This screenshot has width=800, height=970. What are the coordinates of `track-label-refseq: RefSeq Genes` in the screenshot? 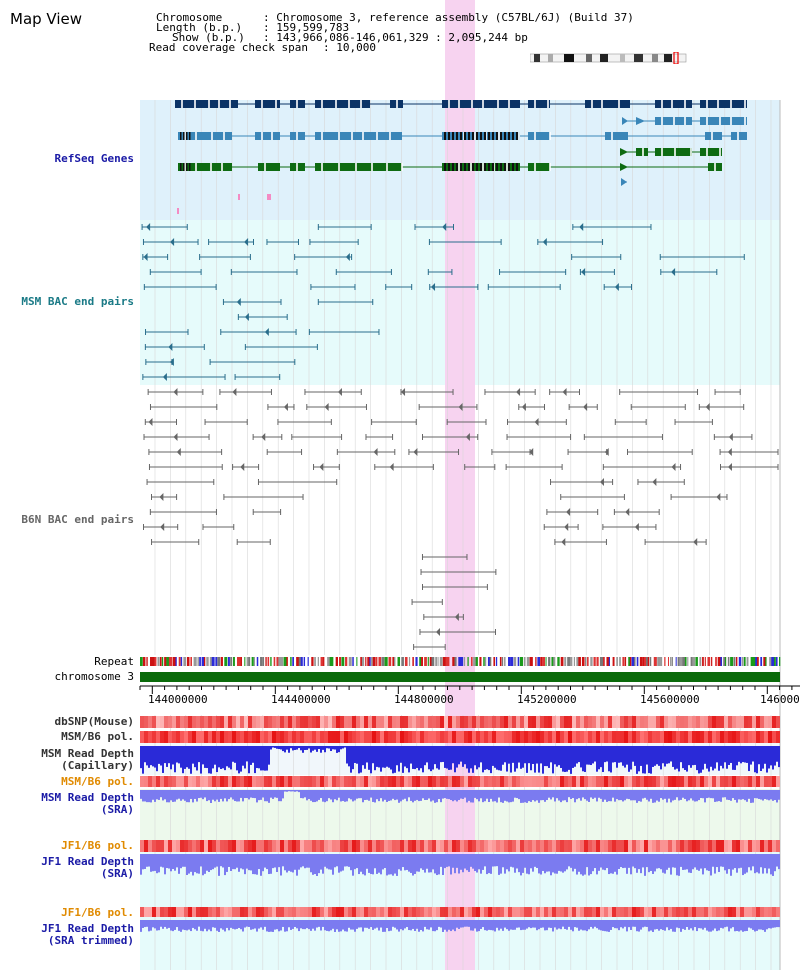 It's located at (94, 158).